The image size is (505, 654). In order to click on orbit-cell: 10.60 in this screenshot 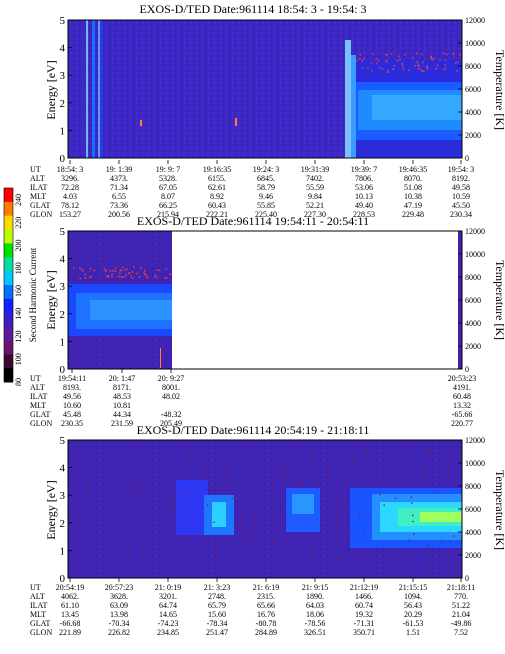, I will do `click(72, 405)`.